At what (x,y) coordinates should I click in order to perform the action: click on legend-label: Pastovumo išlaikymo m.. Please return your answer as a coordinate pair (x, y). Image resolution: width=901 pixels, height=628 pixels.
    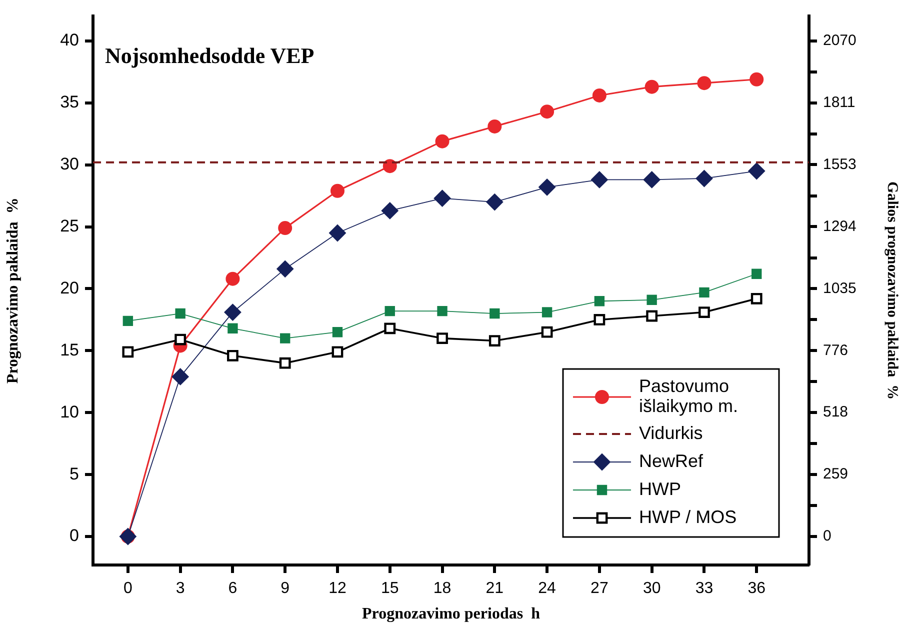
    Looking at the image, I should click on (688, 396).